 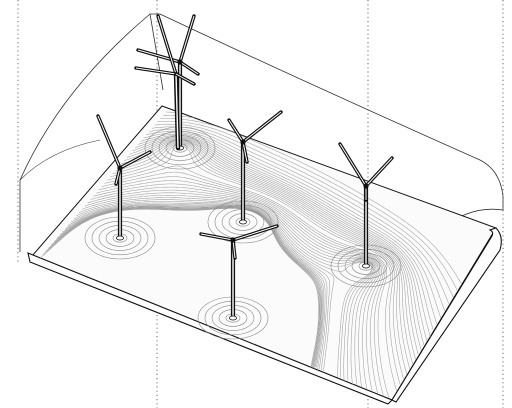 I want to click on turbine-tower-highlight, so click(x=177, y=111).